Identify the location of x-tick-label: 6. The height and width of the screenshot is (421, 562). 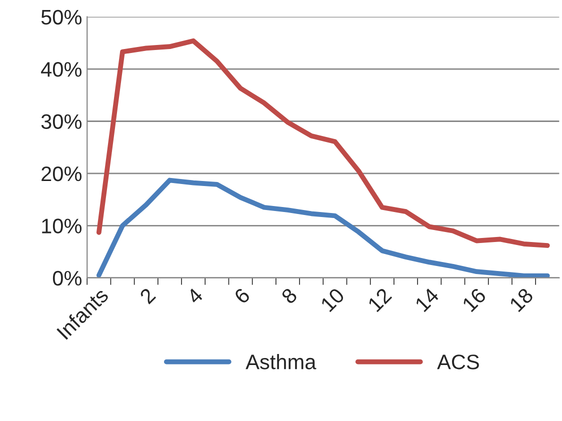
(242, 295).